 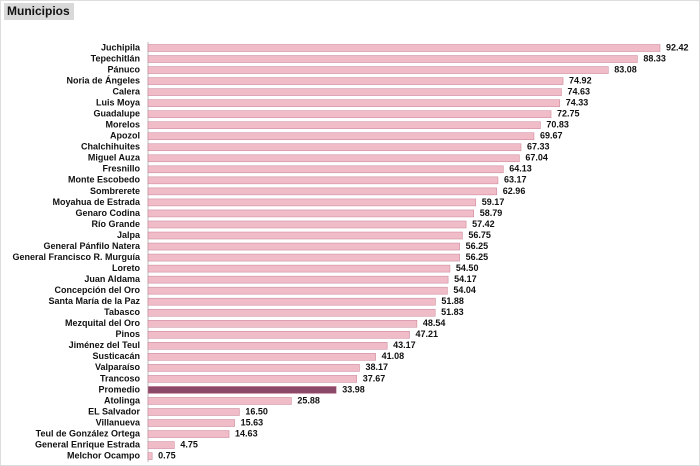 I want to click on value-label: 54.17, so click(x=465, y=279).